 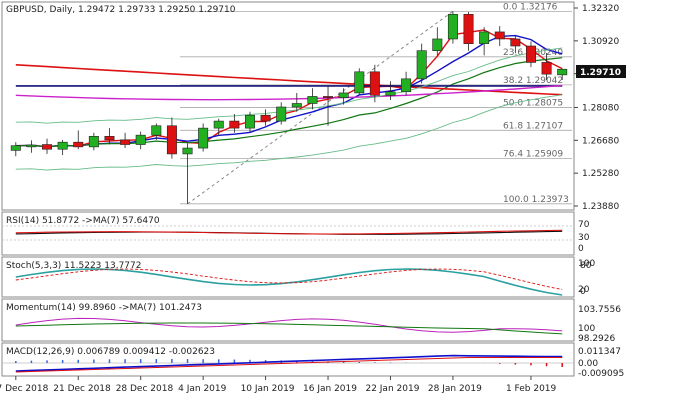 I want to click on stoch-tick-100: 100, so click(x=586, y=264).